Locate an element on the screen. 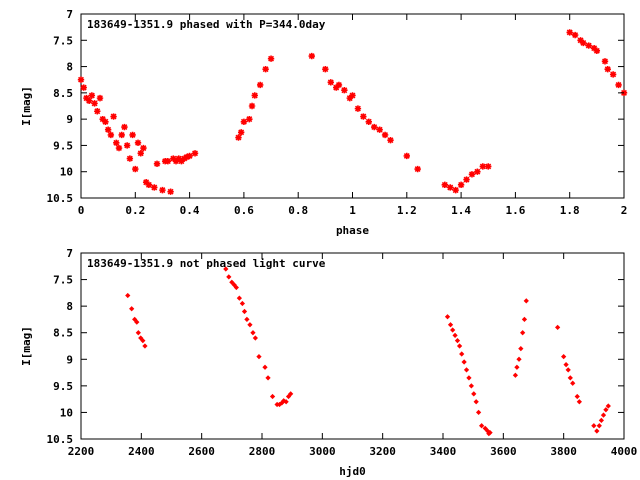  y-tick-label: 10.5 is located at coordinates (60, 439).